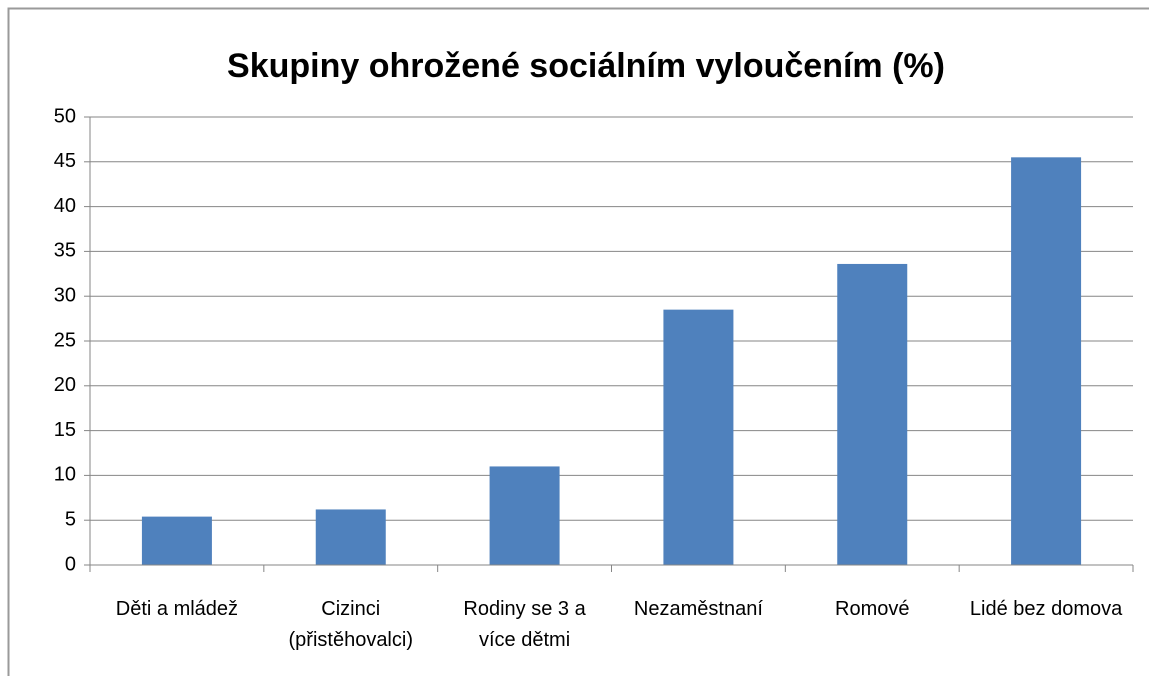  What do you see at coordinates (65, 295) in the screenshot?
I see `y-tick-label: 30` at bounding box center [65, 295].